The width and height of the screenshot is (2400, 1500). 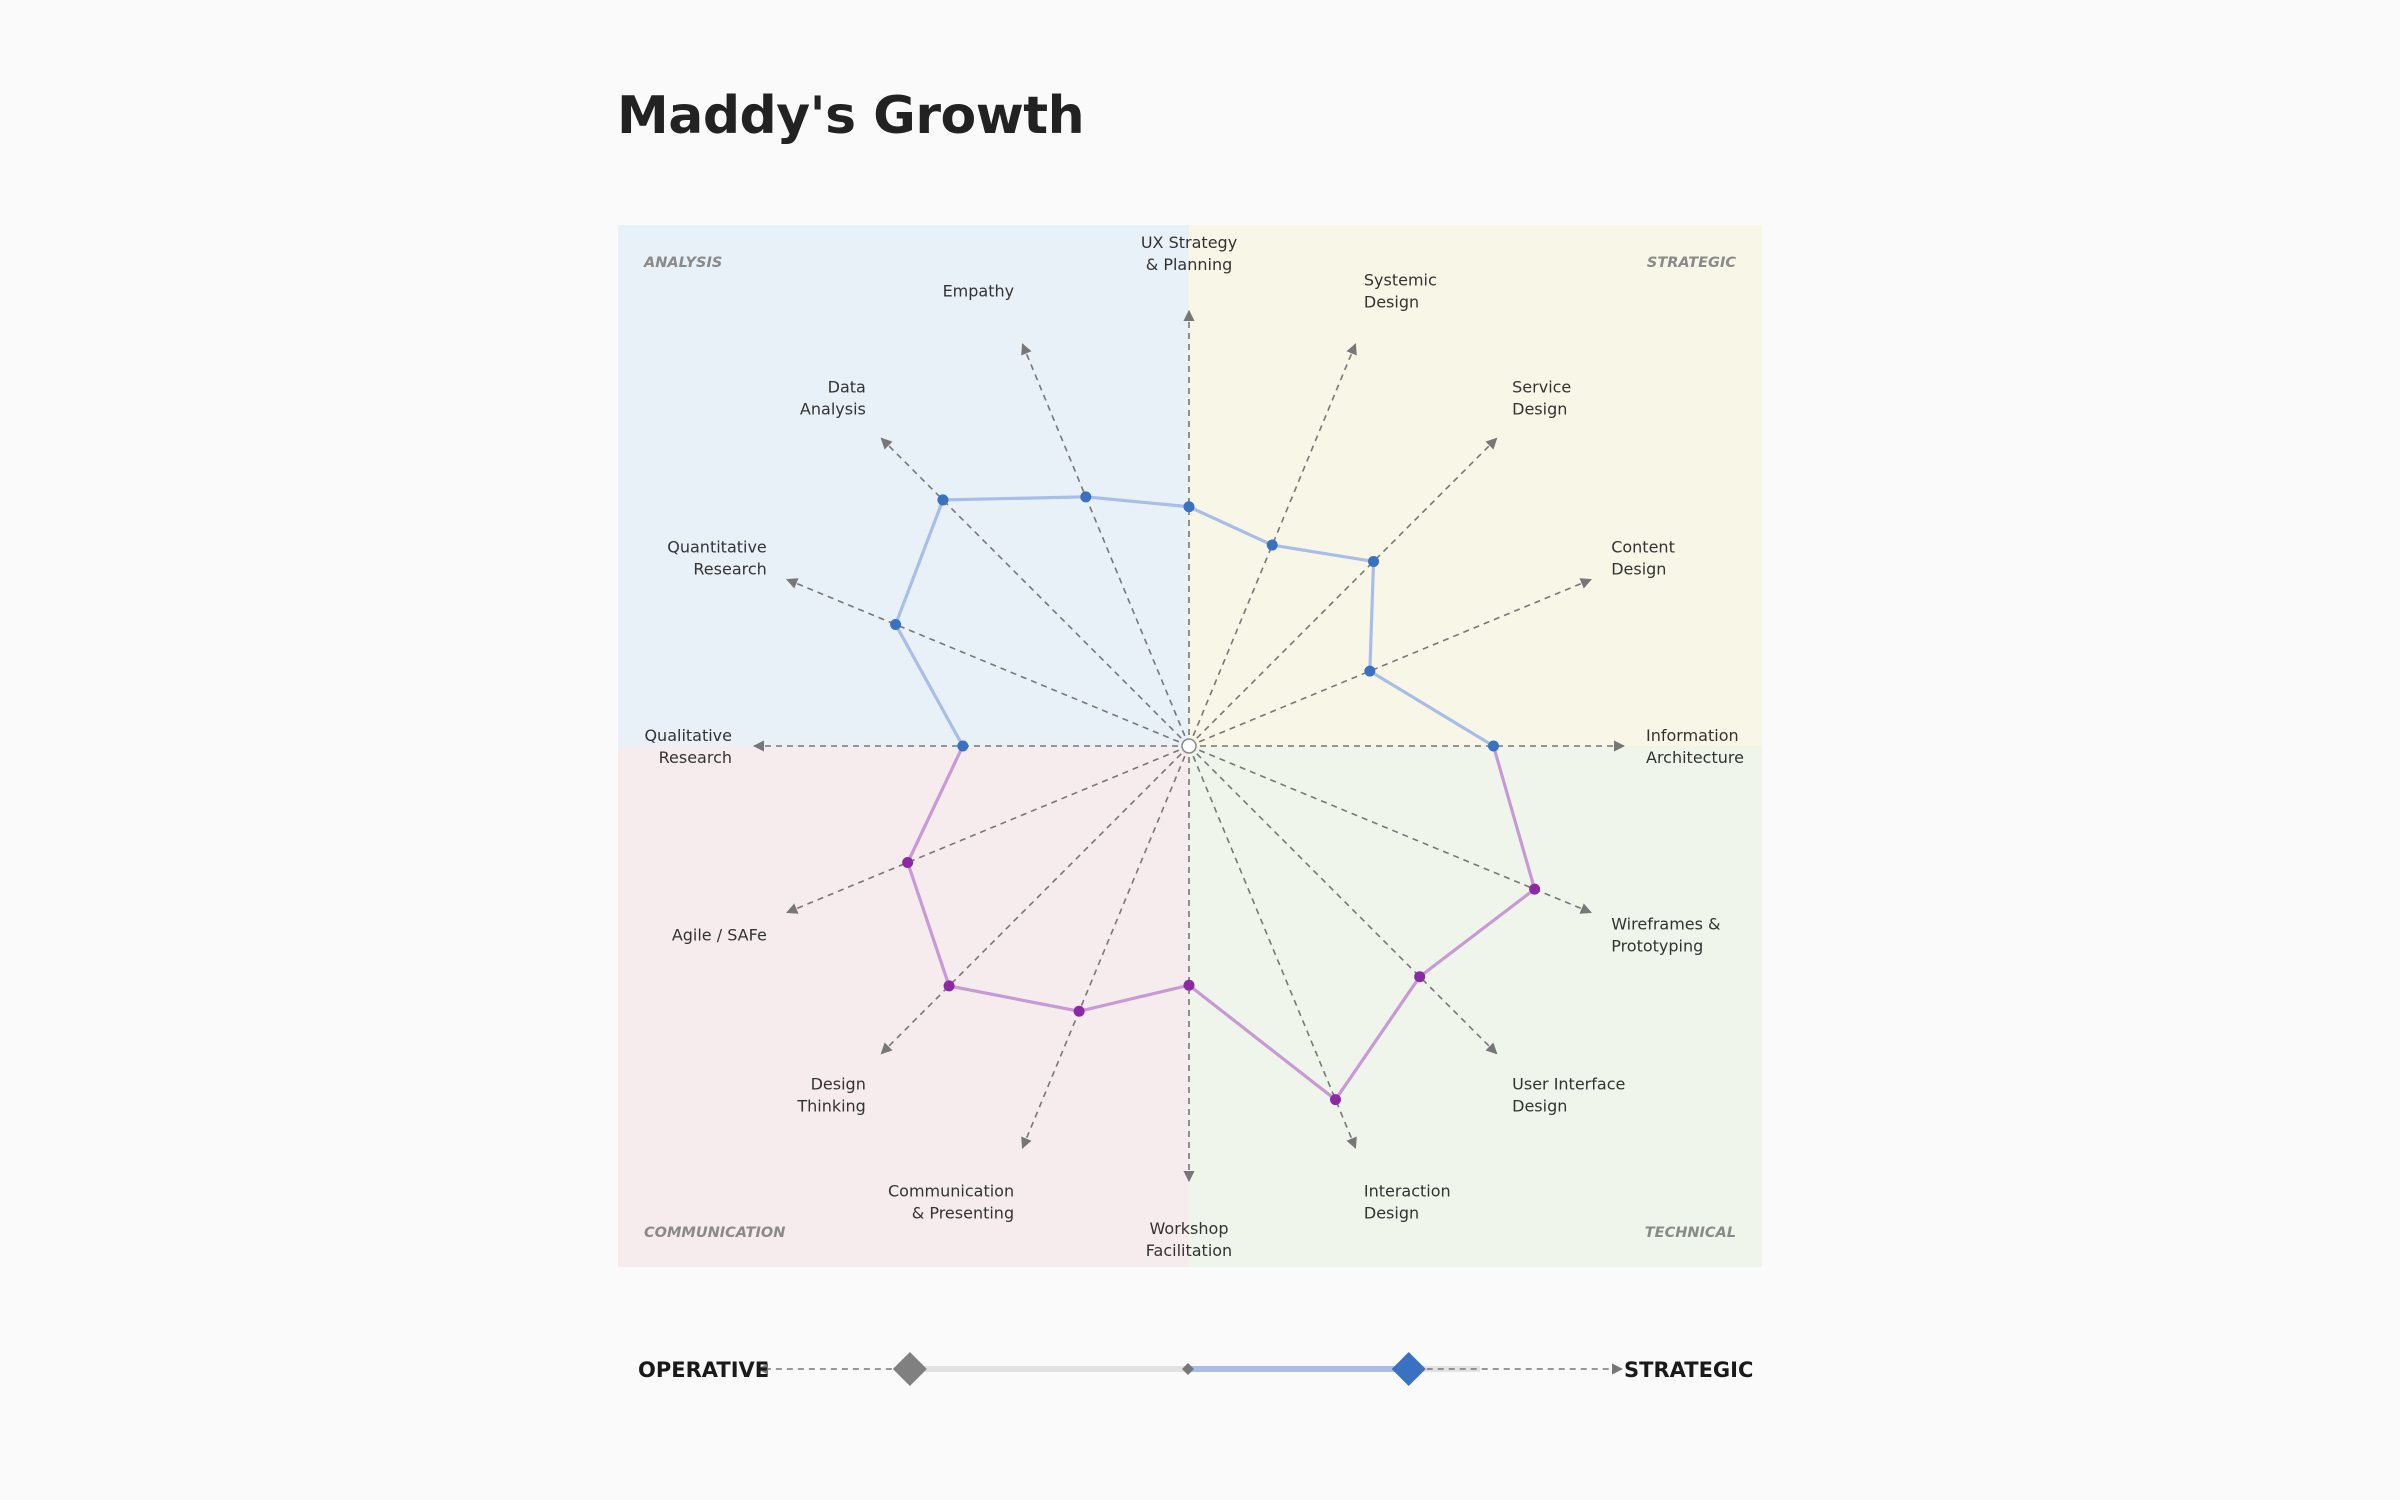 What do you see at coordinates (1691, 263) in the screenshot?
I see `quadrant-label-strategic: STRATEGIC` at bounding box center [1691, 263].